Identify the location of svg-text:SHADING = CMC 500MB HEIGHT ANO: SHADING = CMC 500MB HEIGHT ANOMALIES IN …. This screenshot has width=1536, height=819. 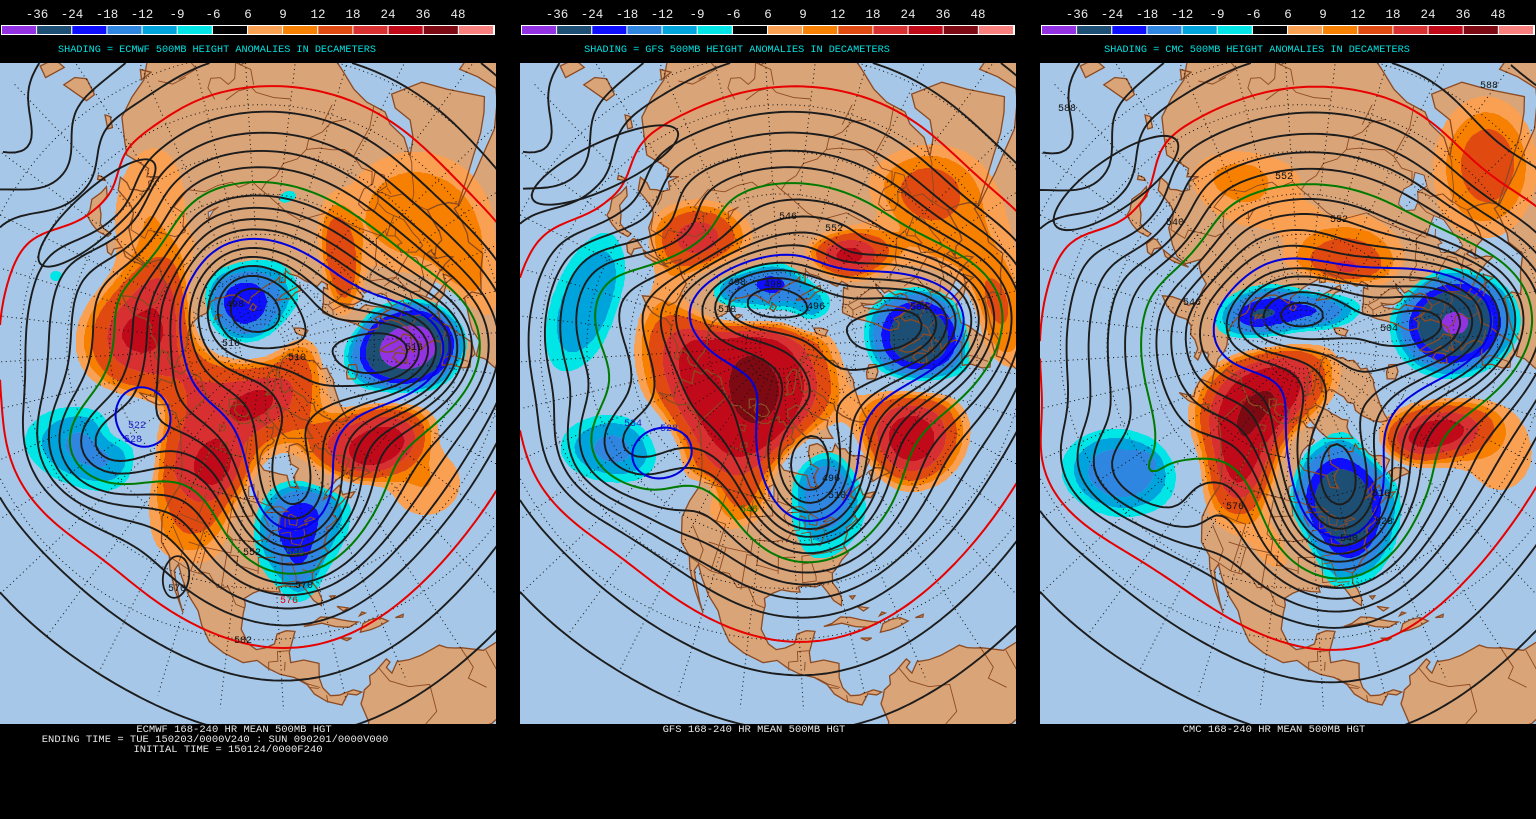
(1257, 50).